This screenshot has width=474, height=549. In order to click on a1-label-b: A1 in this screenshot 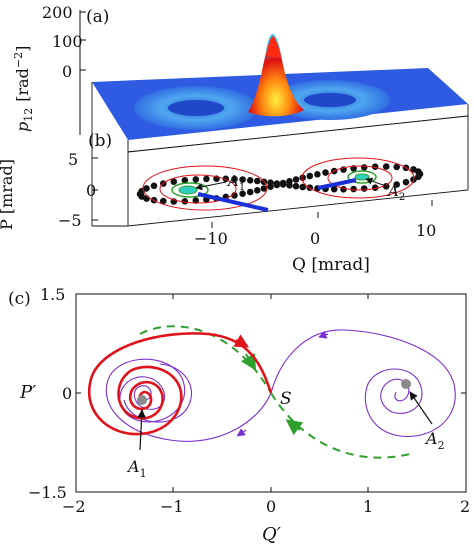, I will do `click(235, 182)`.